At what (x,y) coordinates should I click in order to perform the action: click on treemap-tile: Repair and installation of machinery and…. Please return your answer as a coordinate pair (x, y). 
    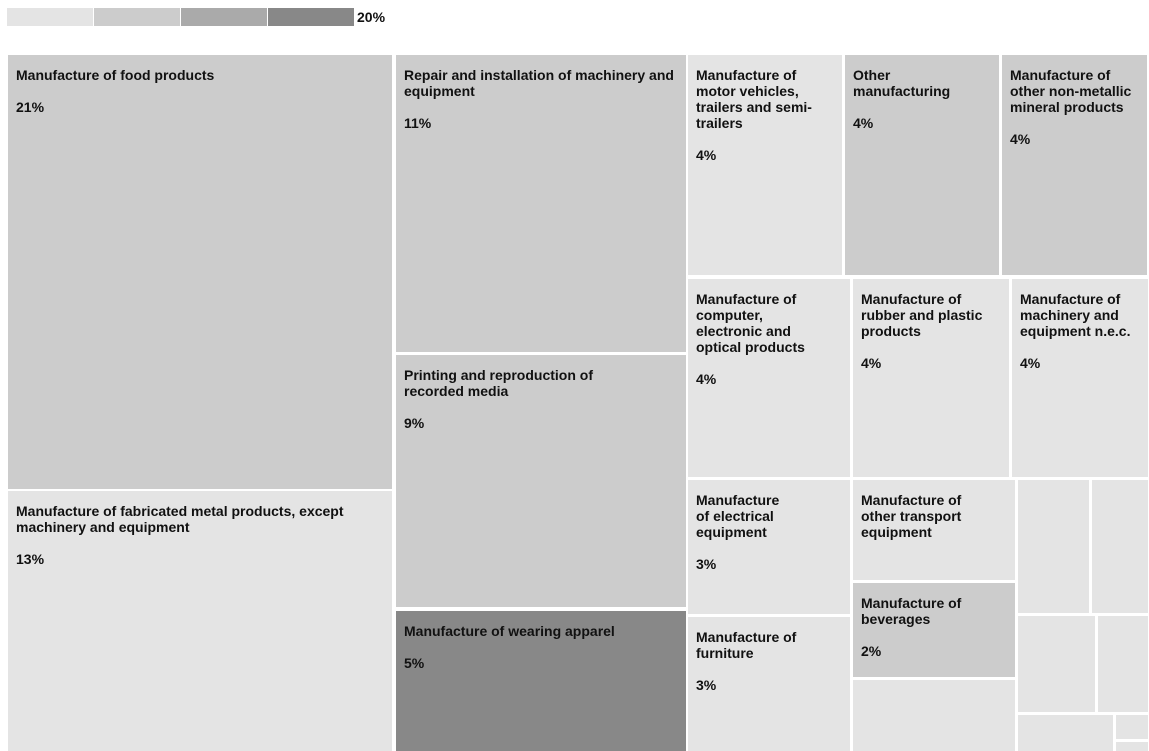
    Looking at the image, I should click on (541, 203).